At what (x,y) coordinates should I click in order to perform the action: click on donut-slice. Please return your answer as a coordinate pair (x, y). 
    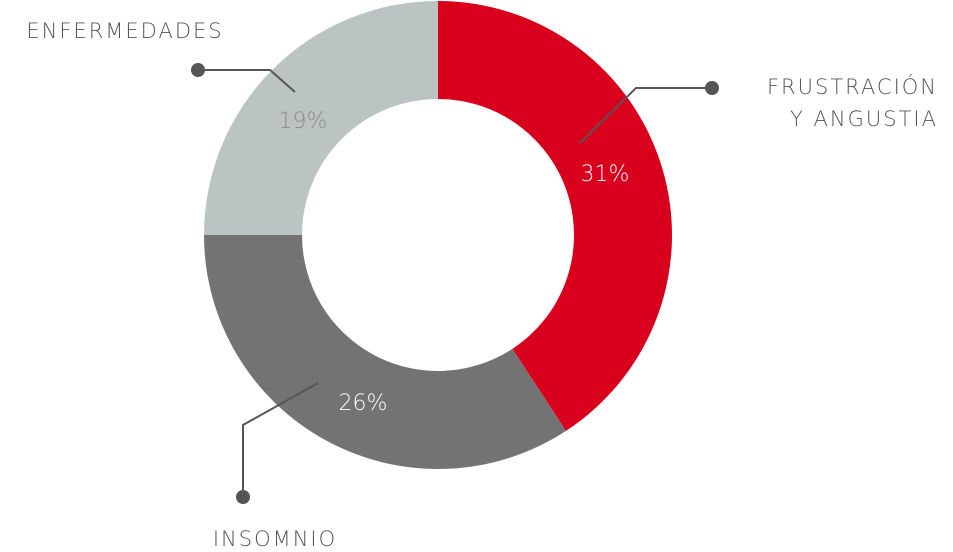
    Looking at the image, I should click on (321, 118).